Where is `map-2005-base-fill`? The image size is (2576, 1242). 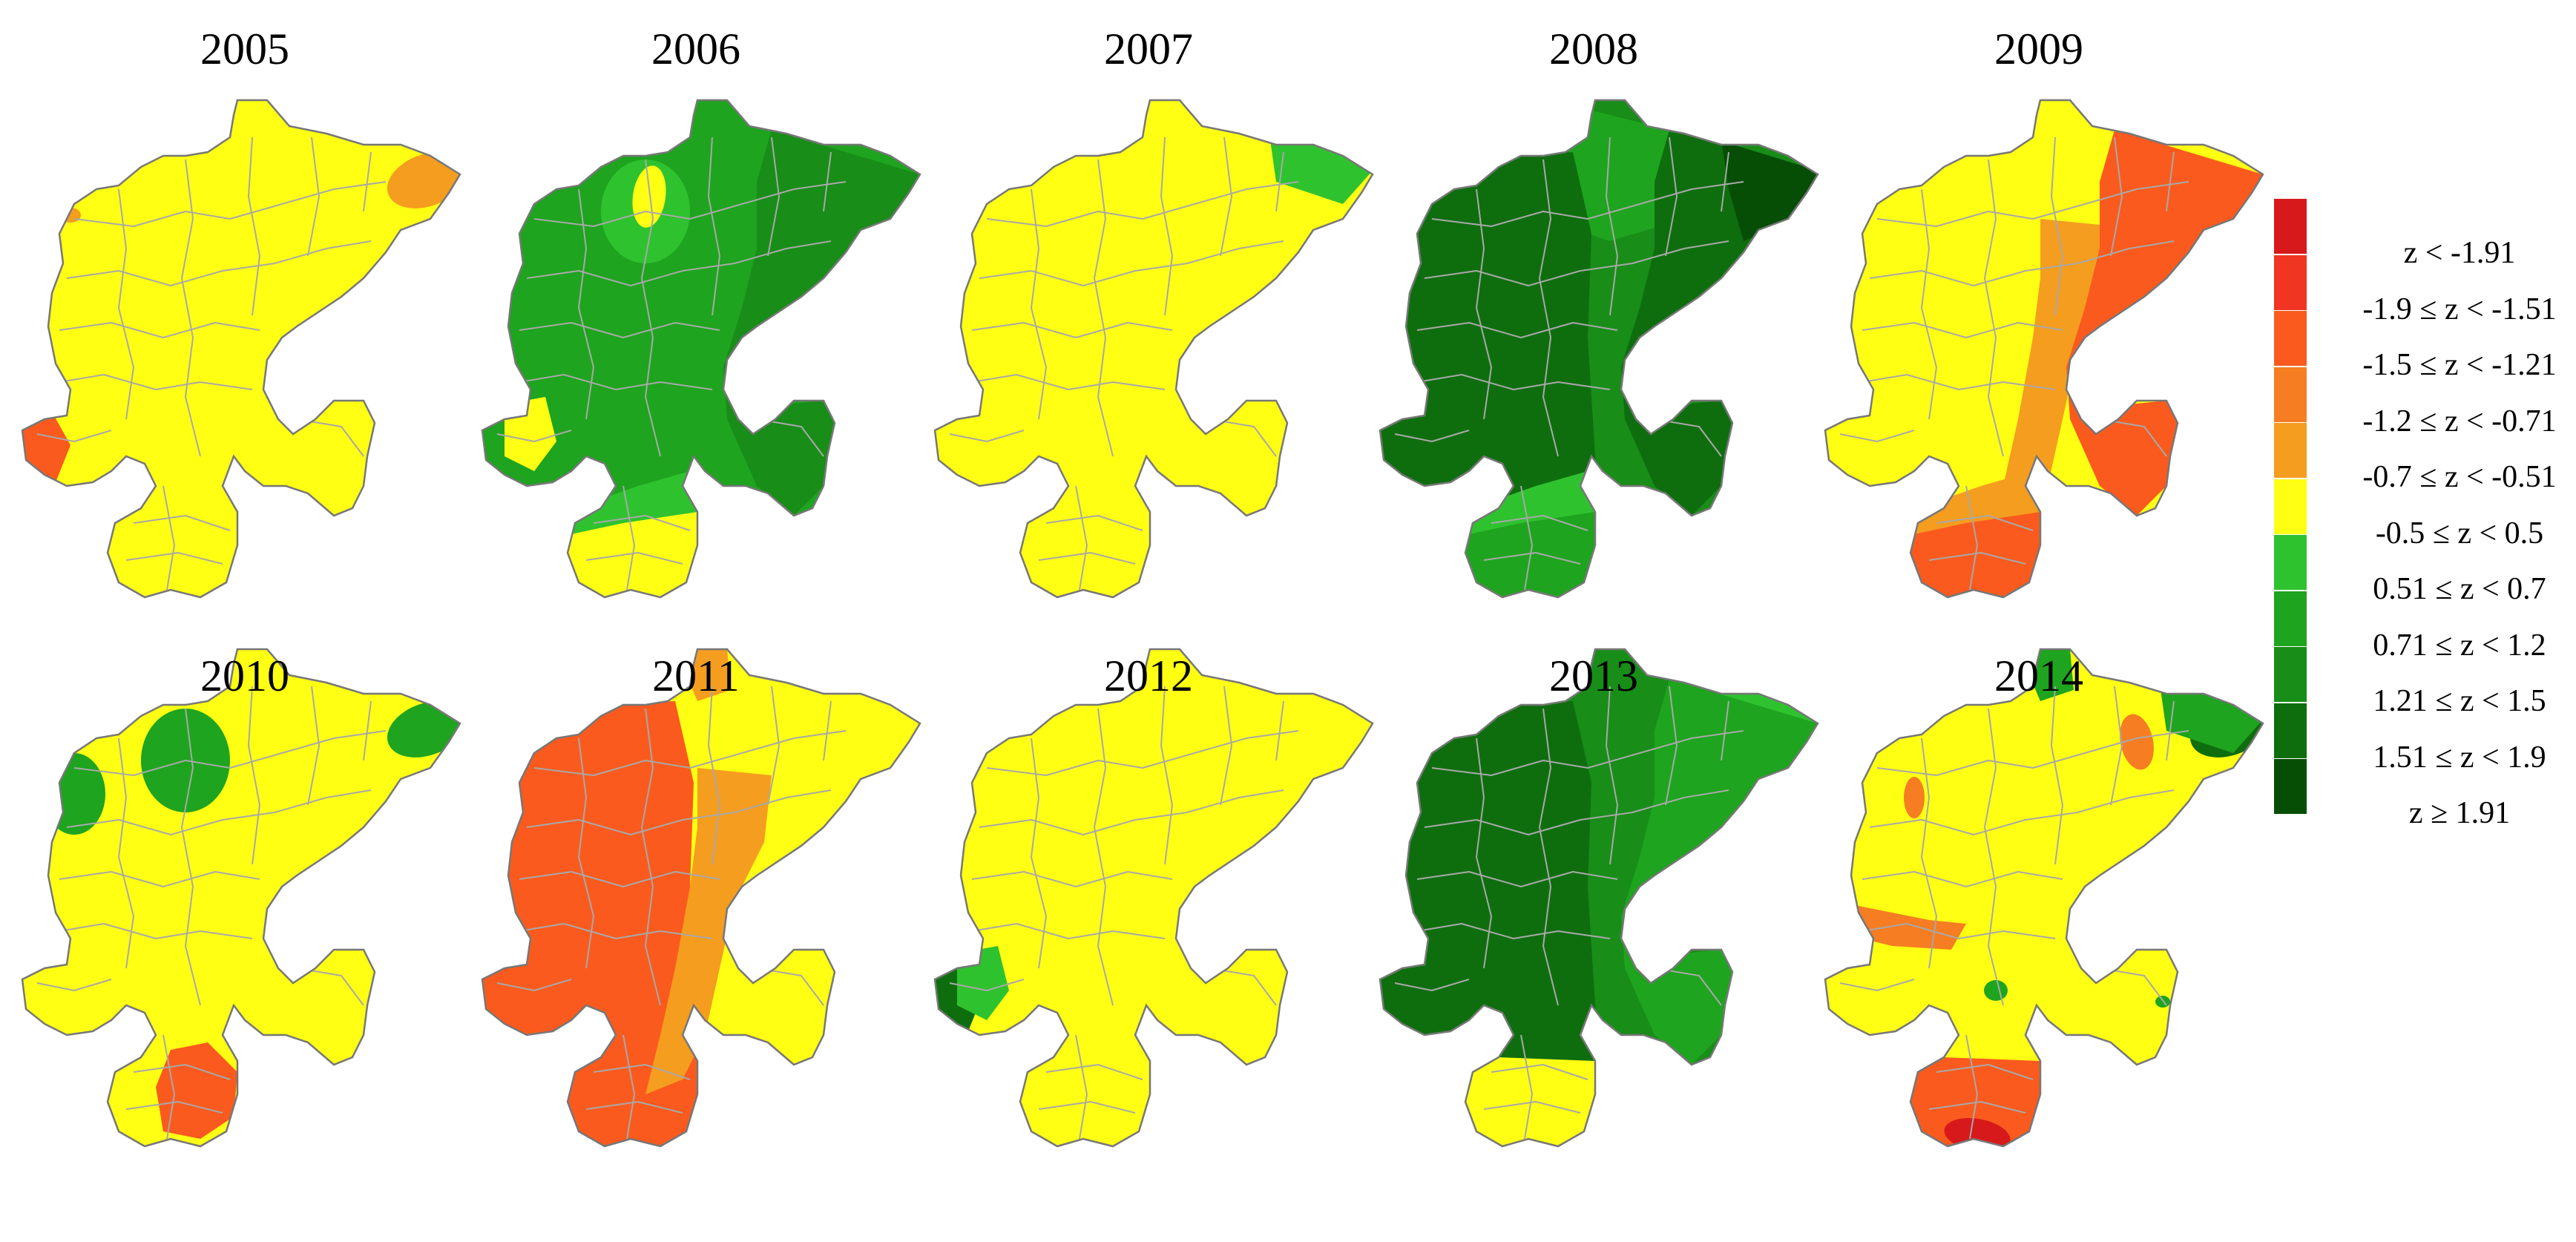 map-2005-base-fill is located at coordinates (241, 348).